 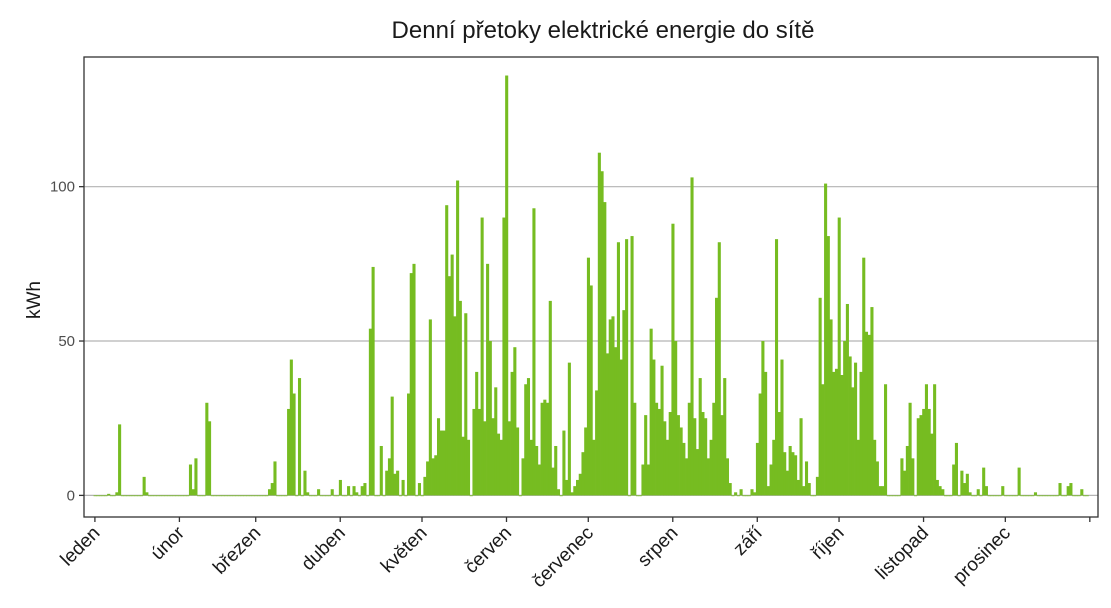 What do you see at coordinates (66, 341) in the screenshot?
I see `y-tick-label-50: 50` at bounding box center [66, 341].